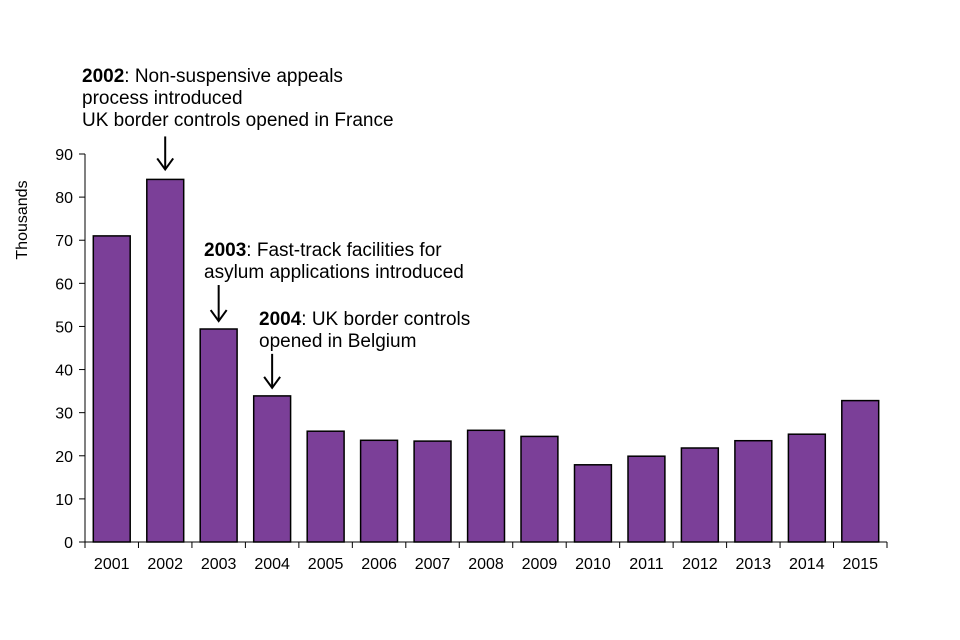  What do you see at coordinates (646, 564) in the screenshot?
I see `x-tick-label: 2011` at bounding box center [646, 564].